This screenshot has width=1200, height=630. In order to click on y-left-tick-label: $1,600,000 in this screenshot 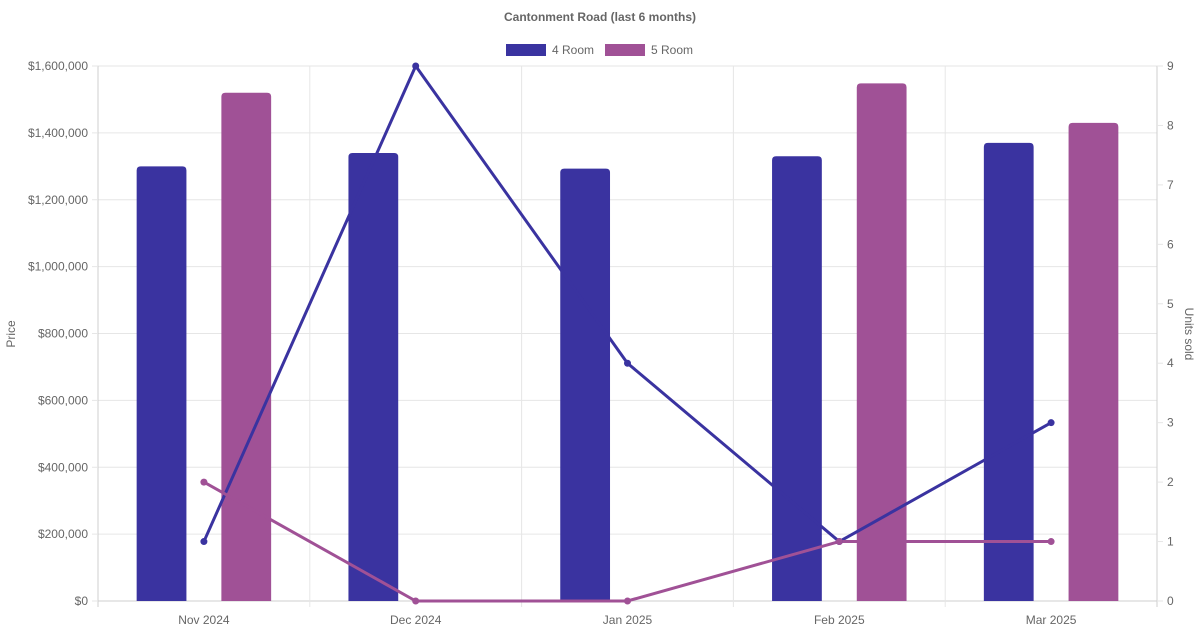, I will do `click(58, 66)`.